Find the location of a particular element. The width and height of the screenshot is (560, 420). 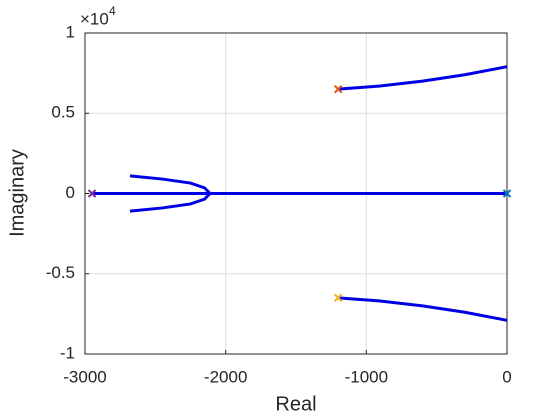

y-exponent-base: ×10 is located at coordinates (94, 18).